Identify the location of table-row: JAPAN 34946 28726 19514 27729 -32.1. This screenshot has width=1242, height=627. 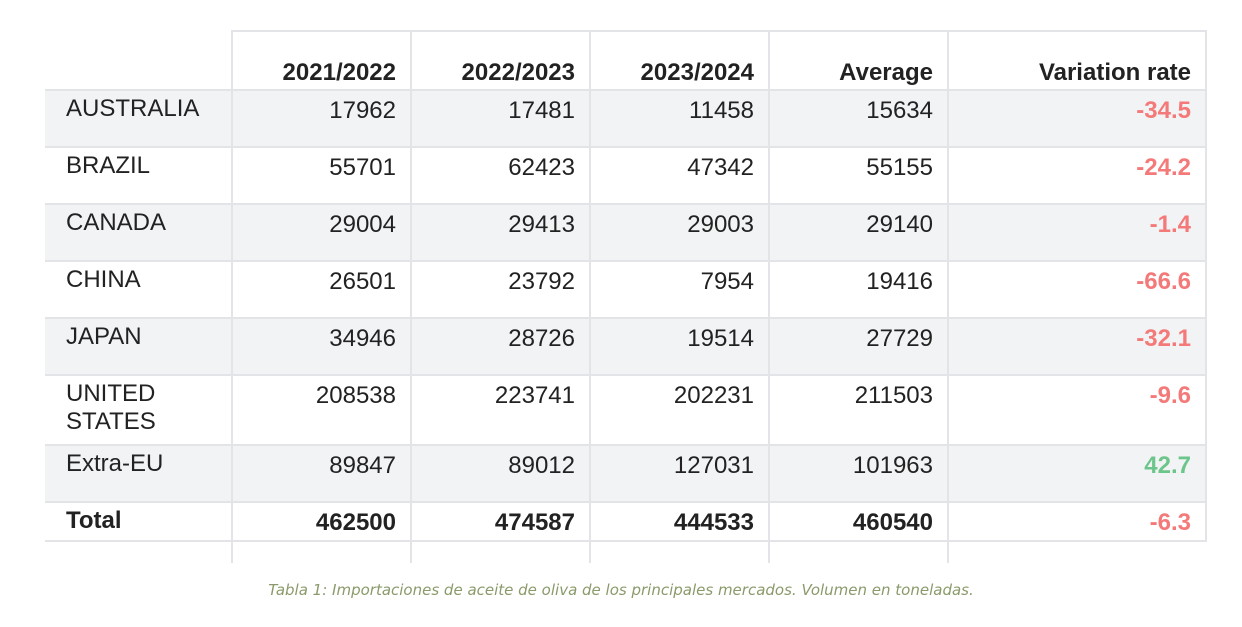
(625, 346).